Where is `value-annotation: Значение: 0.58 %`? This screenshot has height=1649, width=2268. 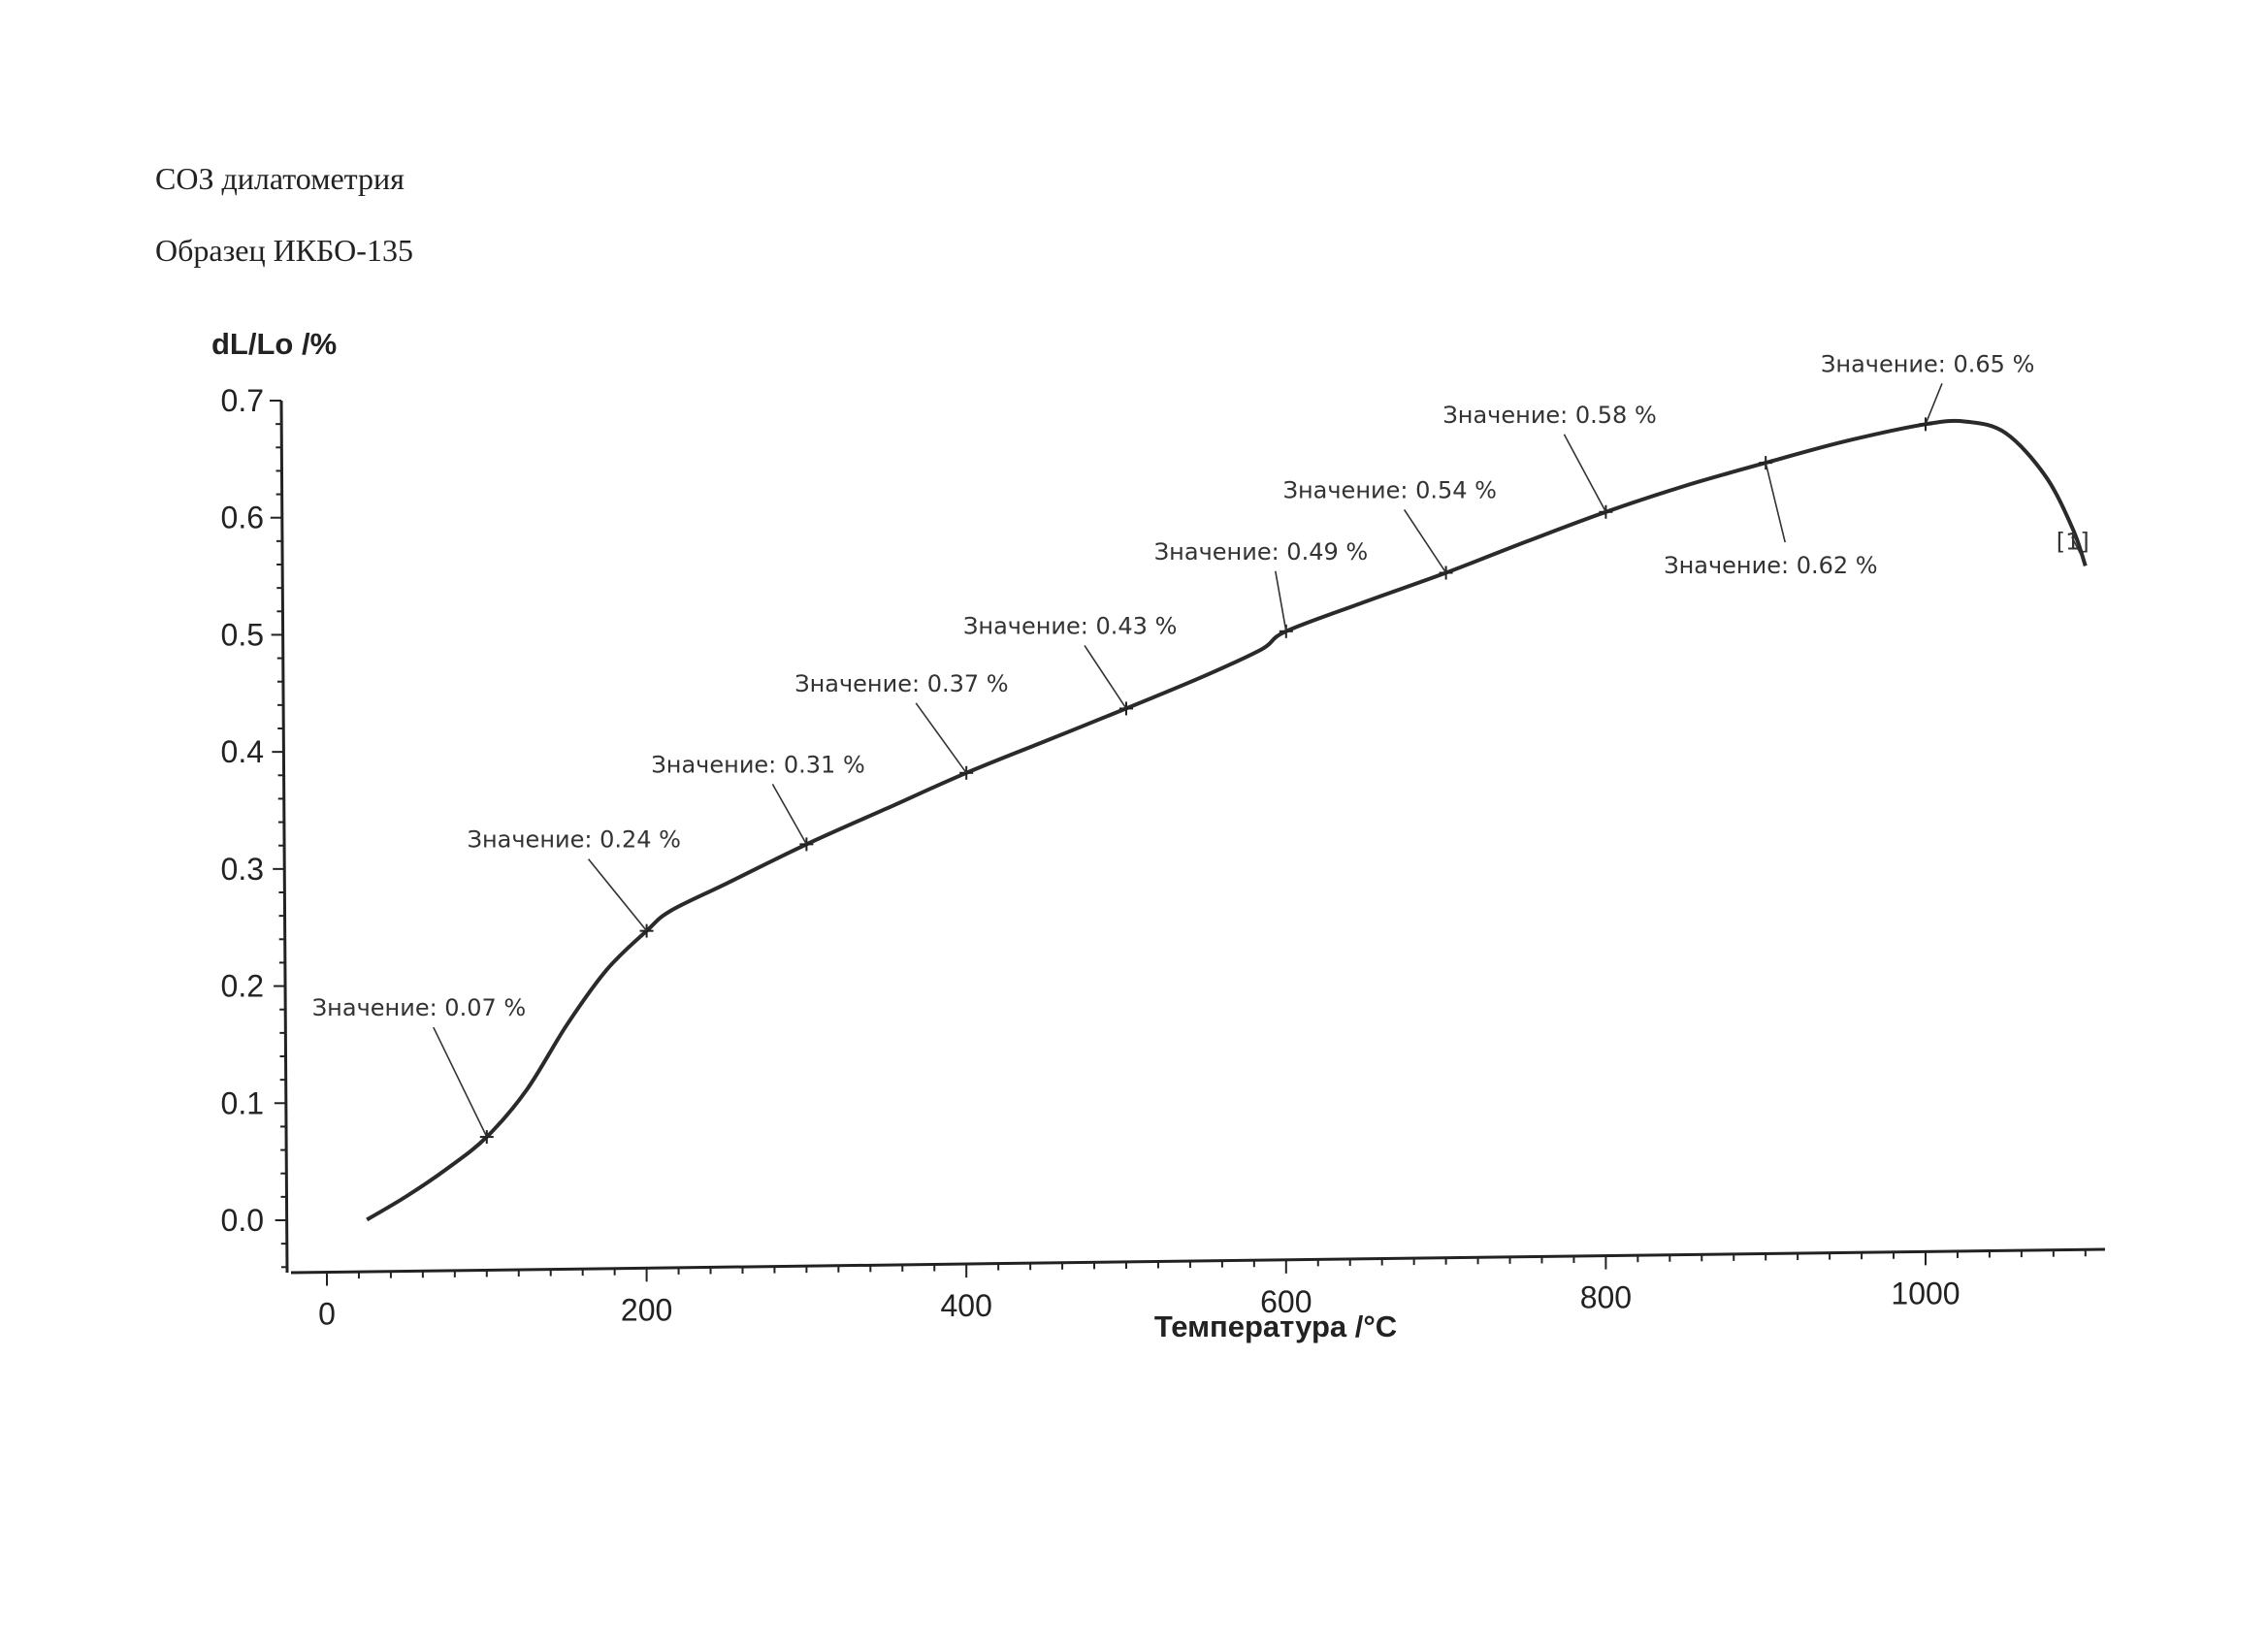 value-annotation: Значение: 0.58 % is located at coordinates (1549, 460).